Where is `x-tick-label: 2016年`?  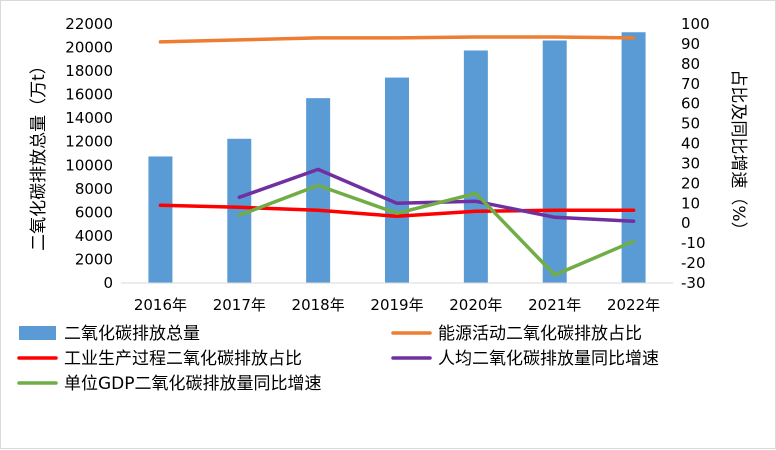 x-tick-label: 2016年 is located at coordinates (160, 305).